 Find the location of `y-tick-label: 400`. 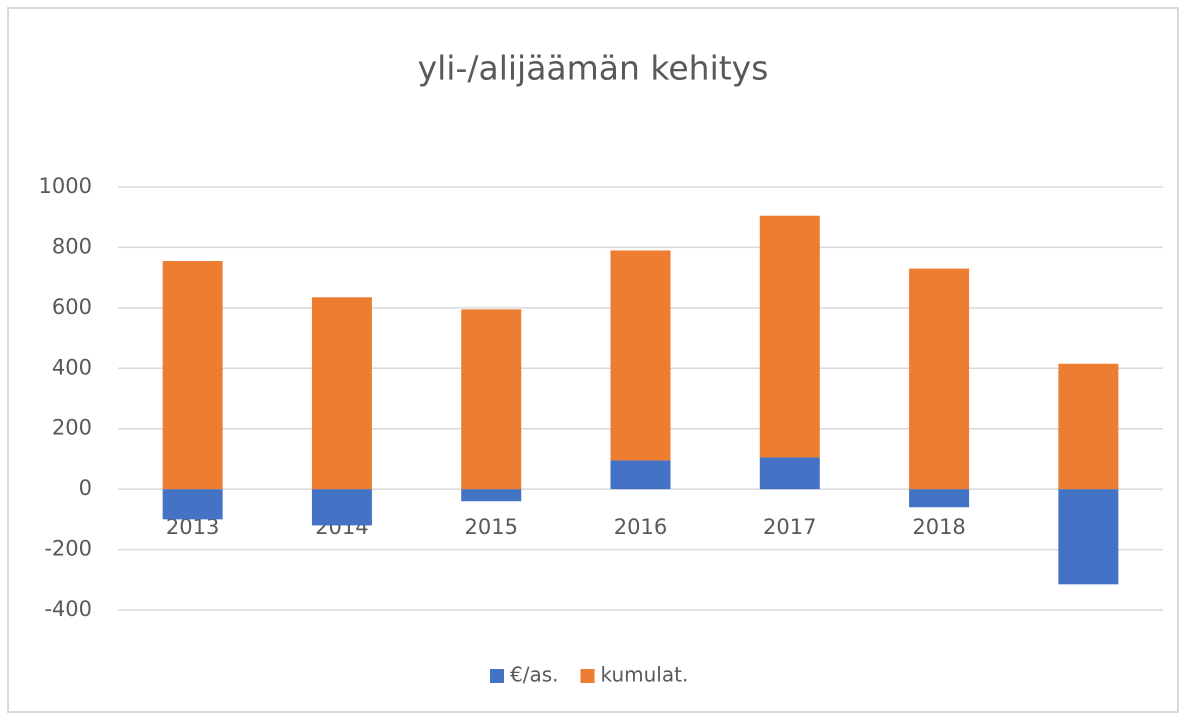

y-tick-label: 400 is located at coordinates (72, 367).